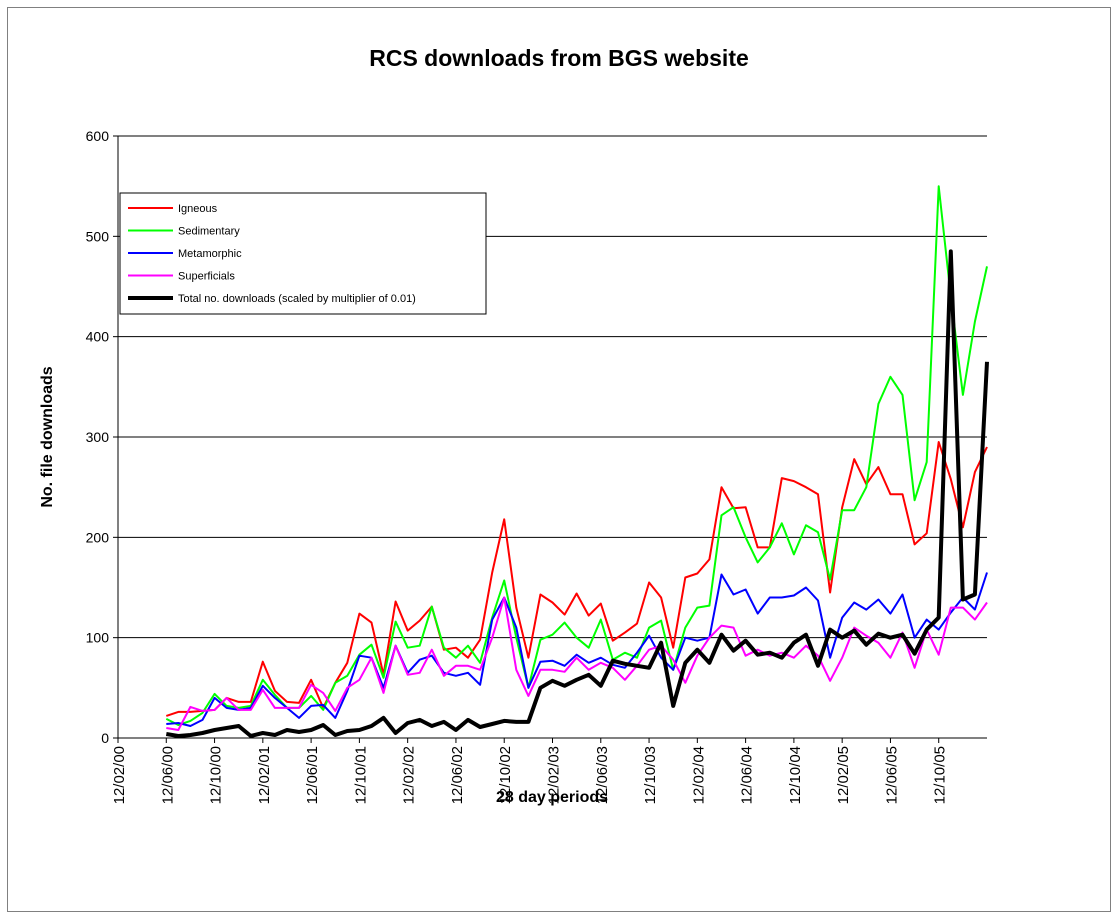 Image resolution: width=1117 pixels, height=922 pixels. Describe the element at coordinates (602, 775) in the screenshot. I see `x-tick-label: 12/06/03` at that location.